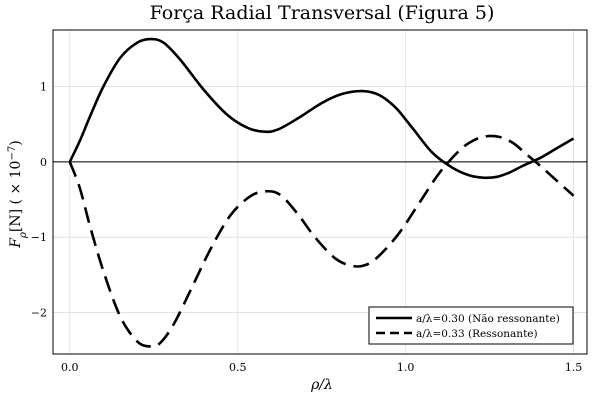 This screenshot has width=600, height=405. I want to click on x-tick-label: 1.5, so click(574, 367).